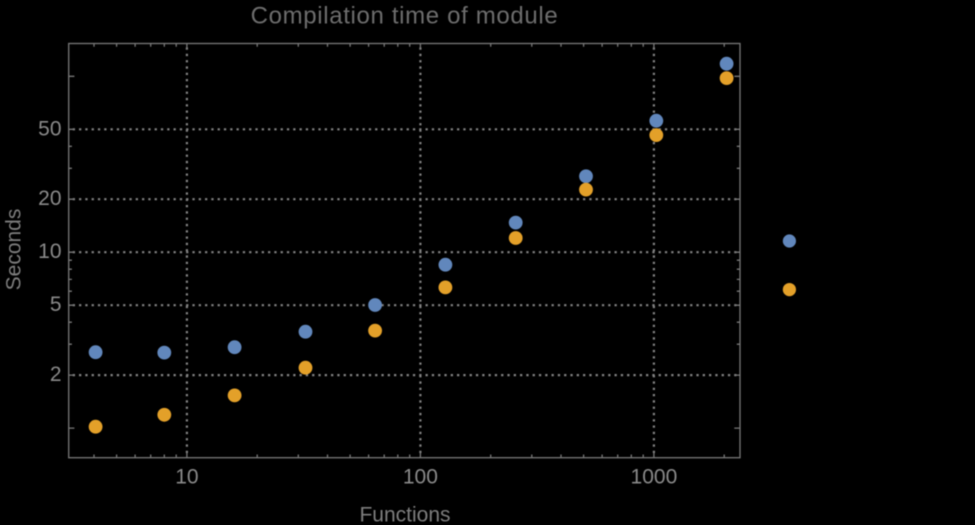 This screenshot has width=975, height=525. What do you see at coordinates (49, 198) in the screenshot?
I see `svg-text: 20` at bounding box center [49, 198].